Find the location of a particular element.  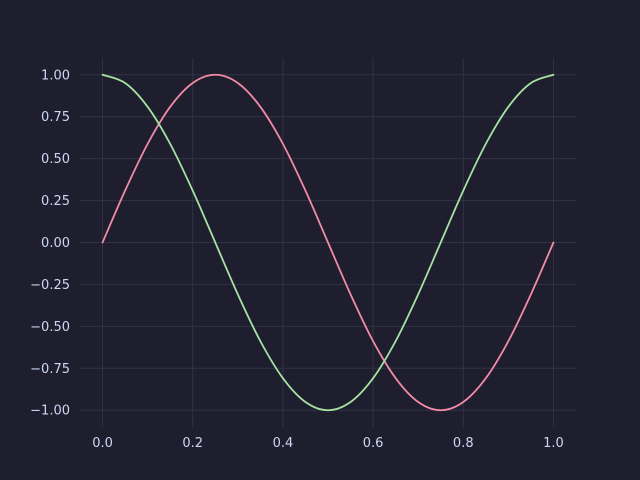

y-tick-label: −0.75 is located at coordinates (50, 369).